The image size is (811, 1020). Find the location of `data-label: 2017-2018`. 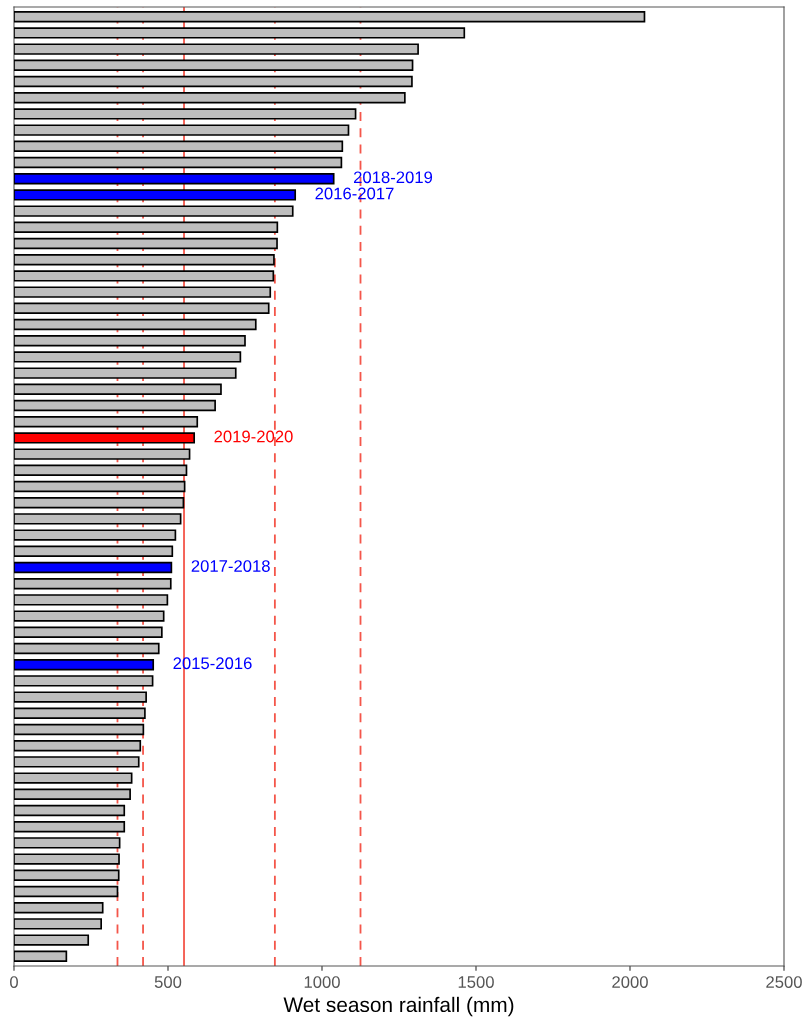

data-label: 2017-2018 is located at coordinates (230, 566).